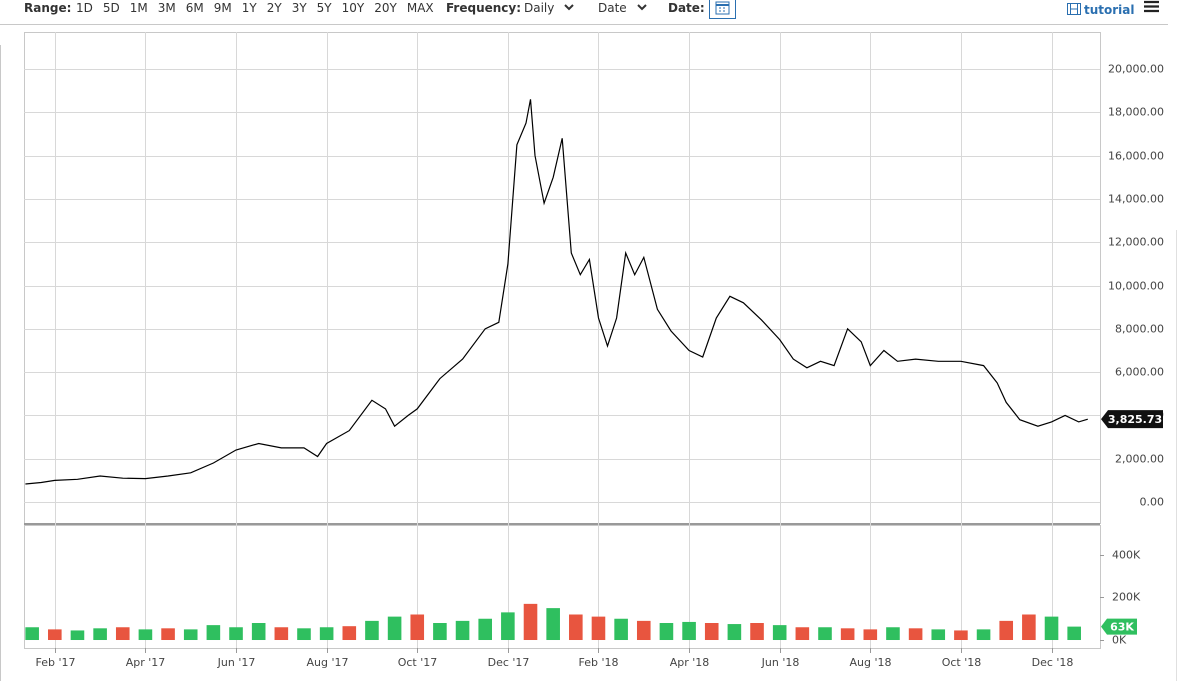  I want to click on y-tick-label: 0.00, so click(1152, 502).